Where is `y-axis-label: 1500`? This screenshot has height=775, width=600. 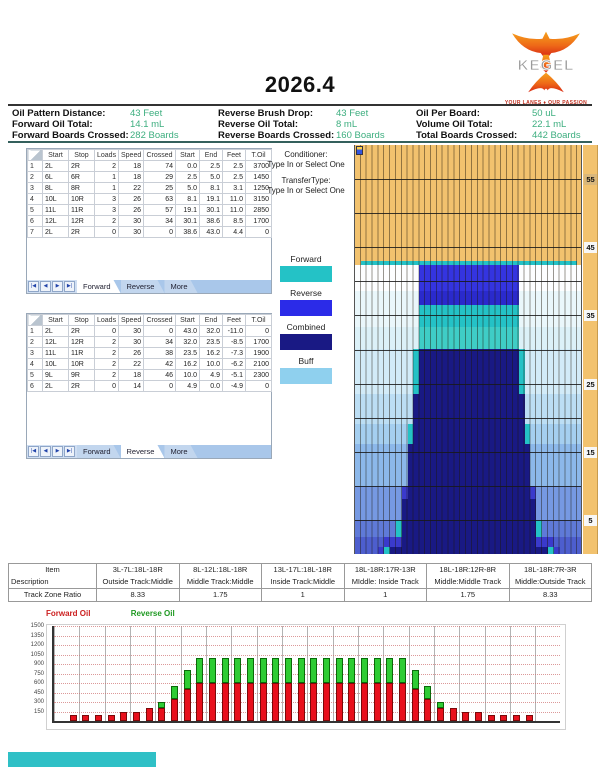
y-axis-label: 1500 is located at coordinates (37, 626).